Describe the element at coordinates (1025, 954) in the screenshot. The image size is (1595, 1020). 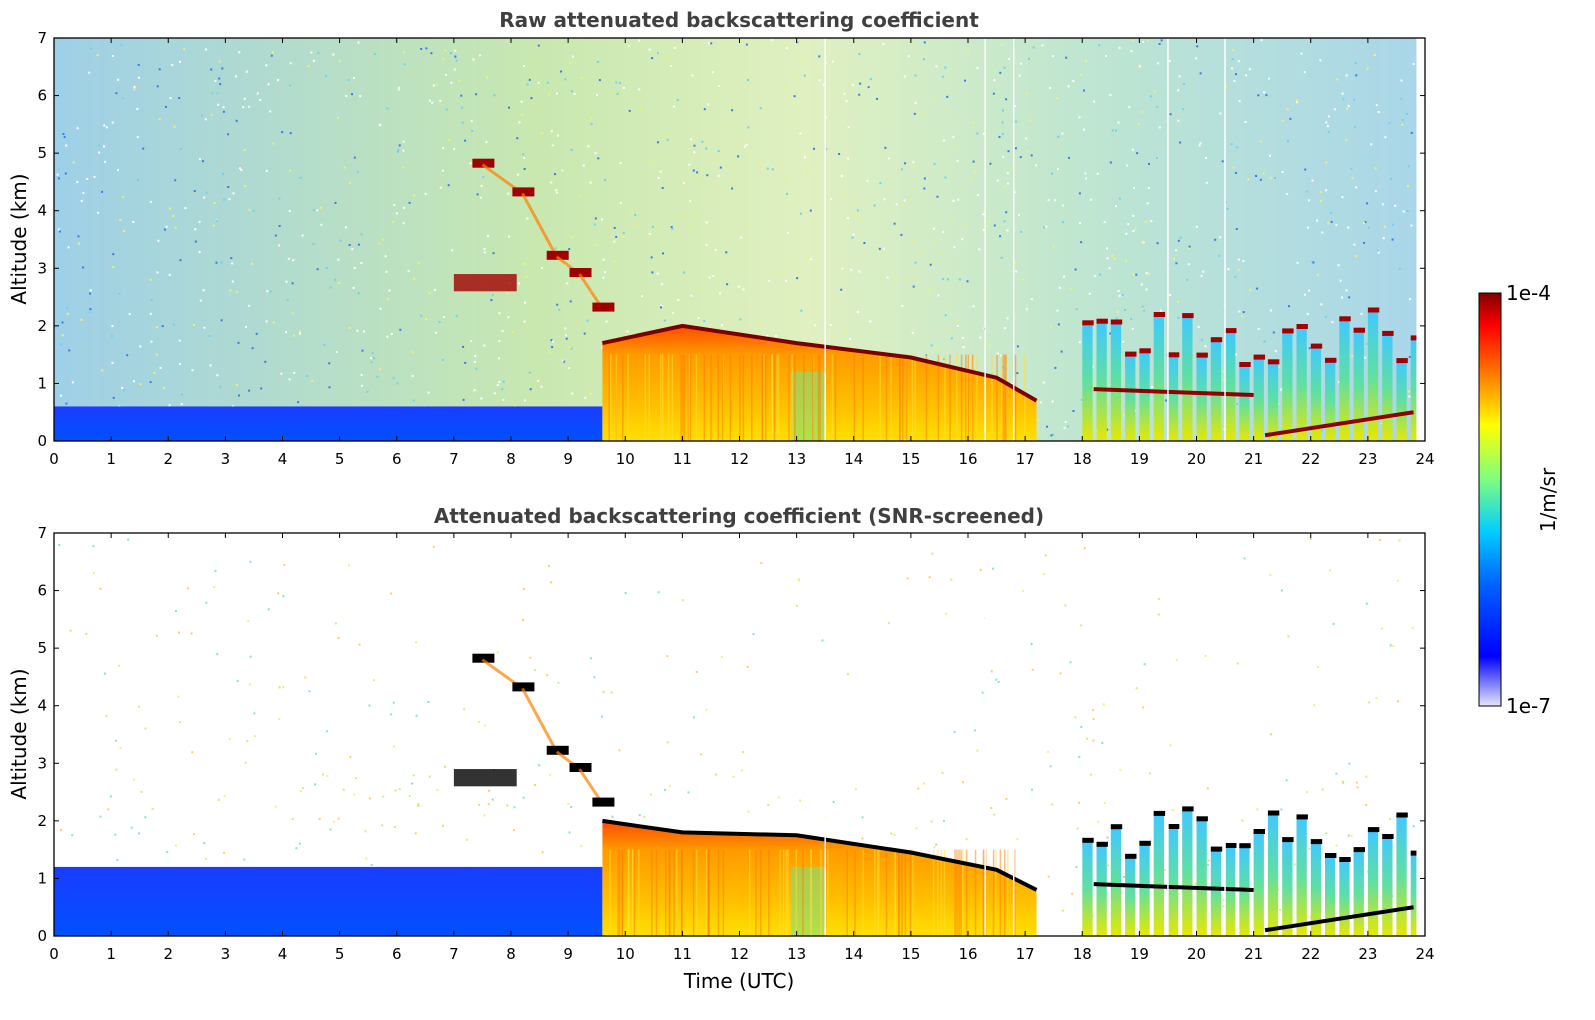
I see `x-tick-label: 17` at that location.